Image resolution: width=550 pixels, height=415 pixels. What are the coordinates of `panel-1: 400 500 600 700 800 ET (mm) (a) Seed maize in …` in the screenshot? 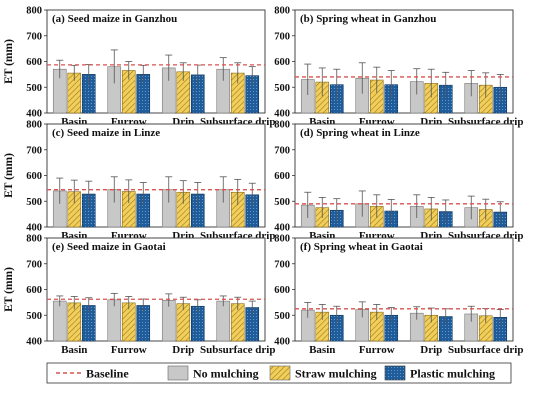 It's located at (139, 67).